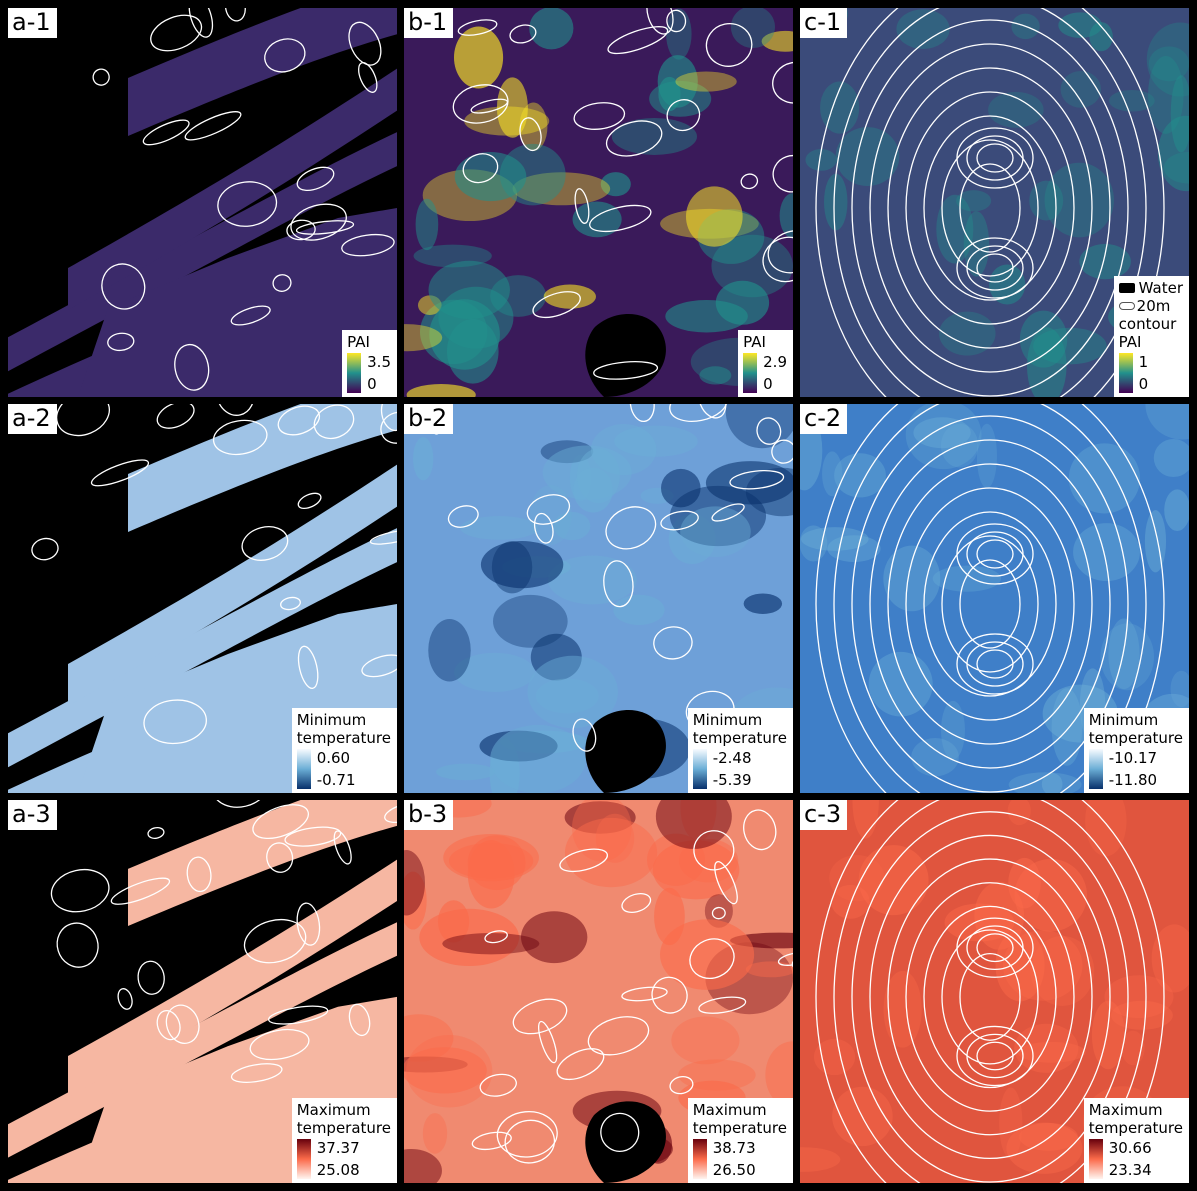 The height and width of the screenshot is (1191, 1197). What do you see at coordinates (379, 362) in the screenshot?
I see `legend-max: 3.5` at bounding box center [379, 362].